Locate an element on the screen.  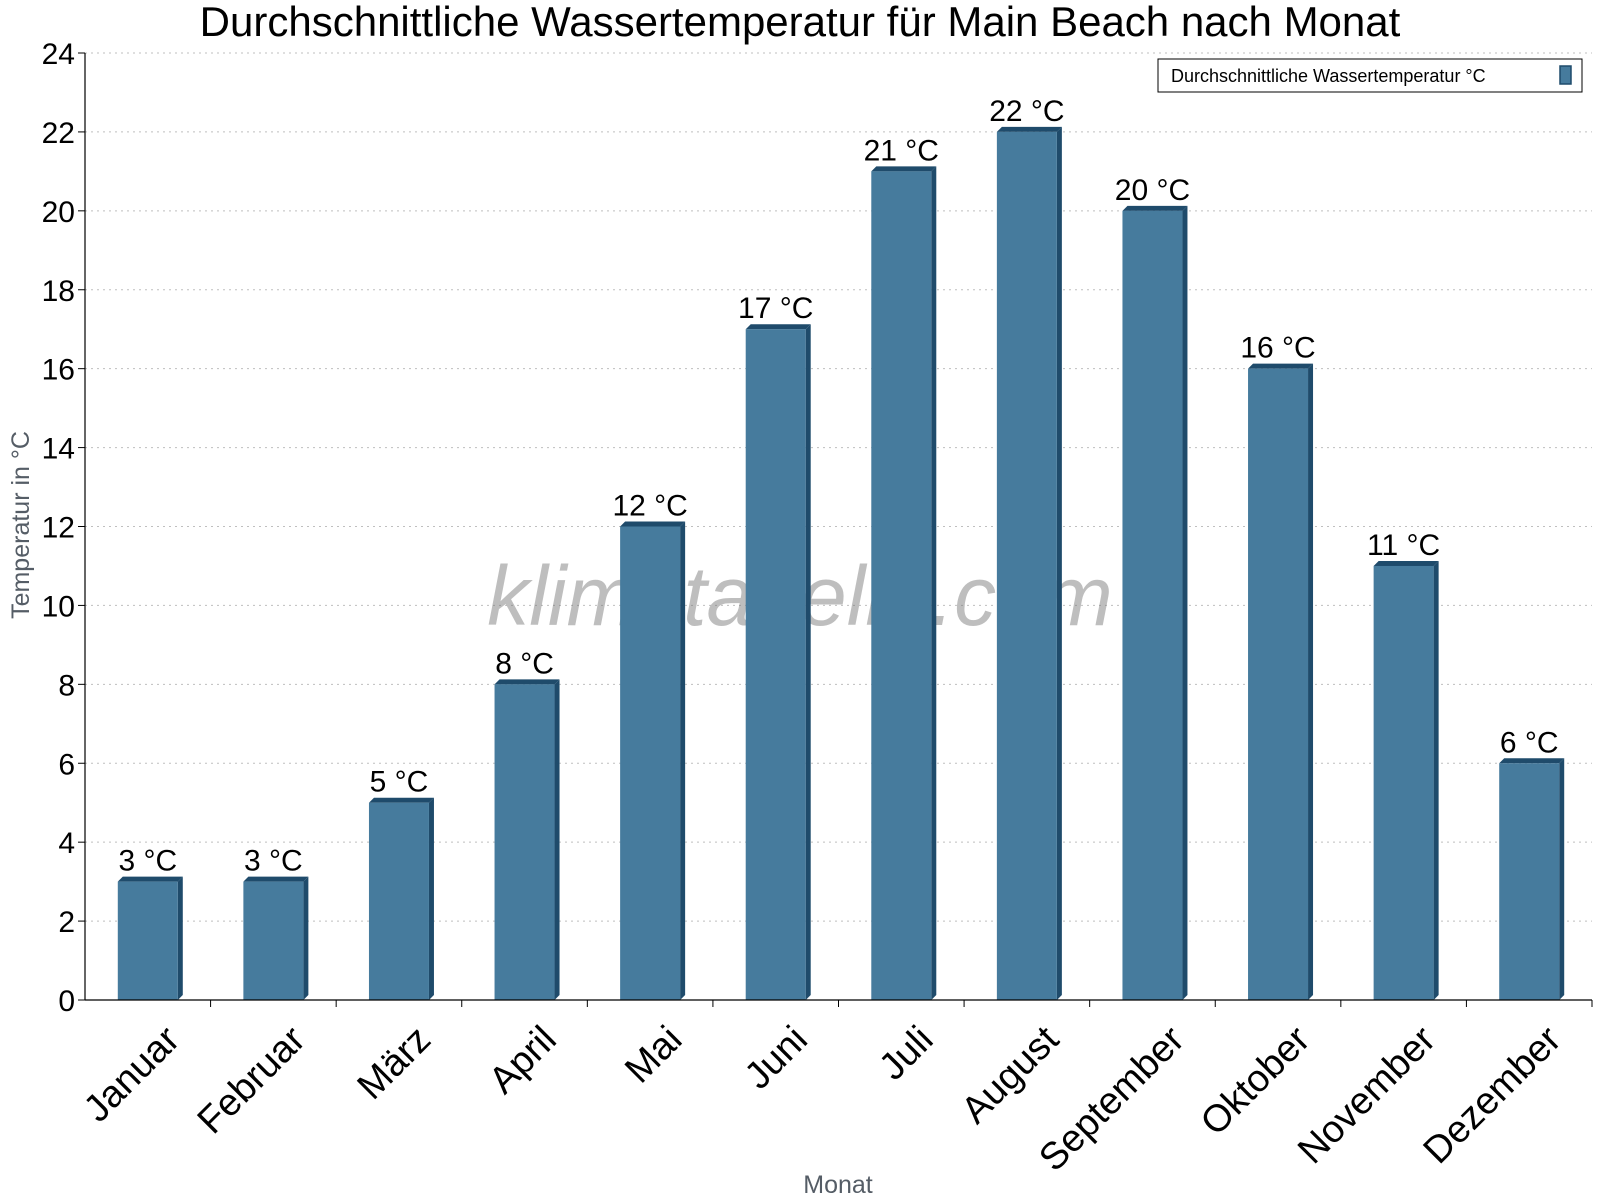
data-label: 16 °C is located at coordinates (1277, 348).